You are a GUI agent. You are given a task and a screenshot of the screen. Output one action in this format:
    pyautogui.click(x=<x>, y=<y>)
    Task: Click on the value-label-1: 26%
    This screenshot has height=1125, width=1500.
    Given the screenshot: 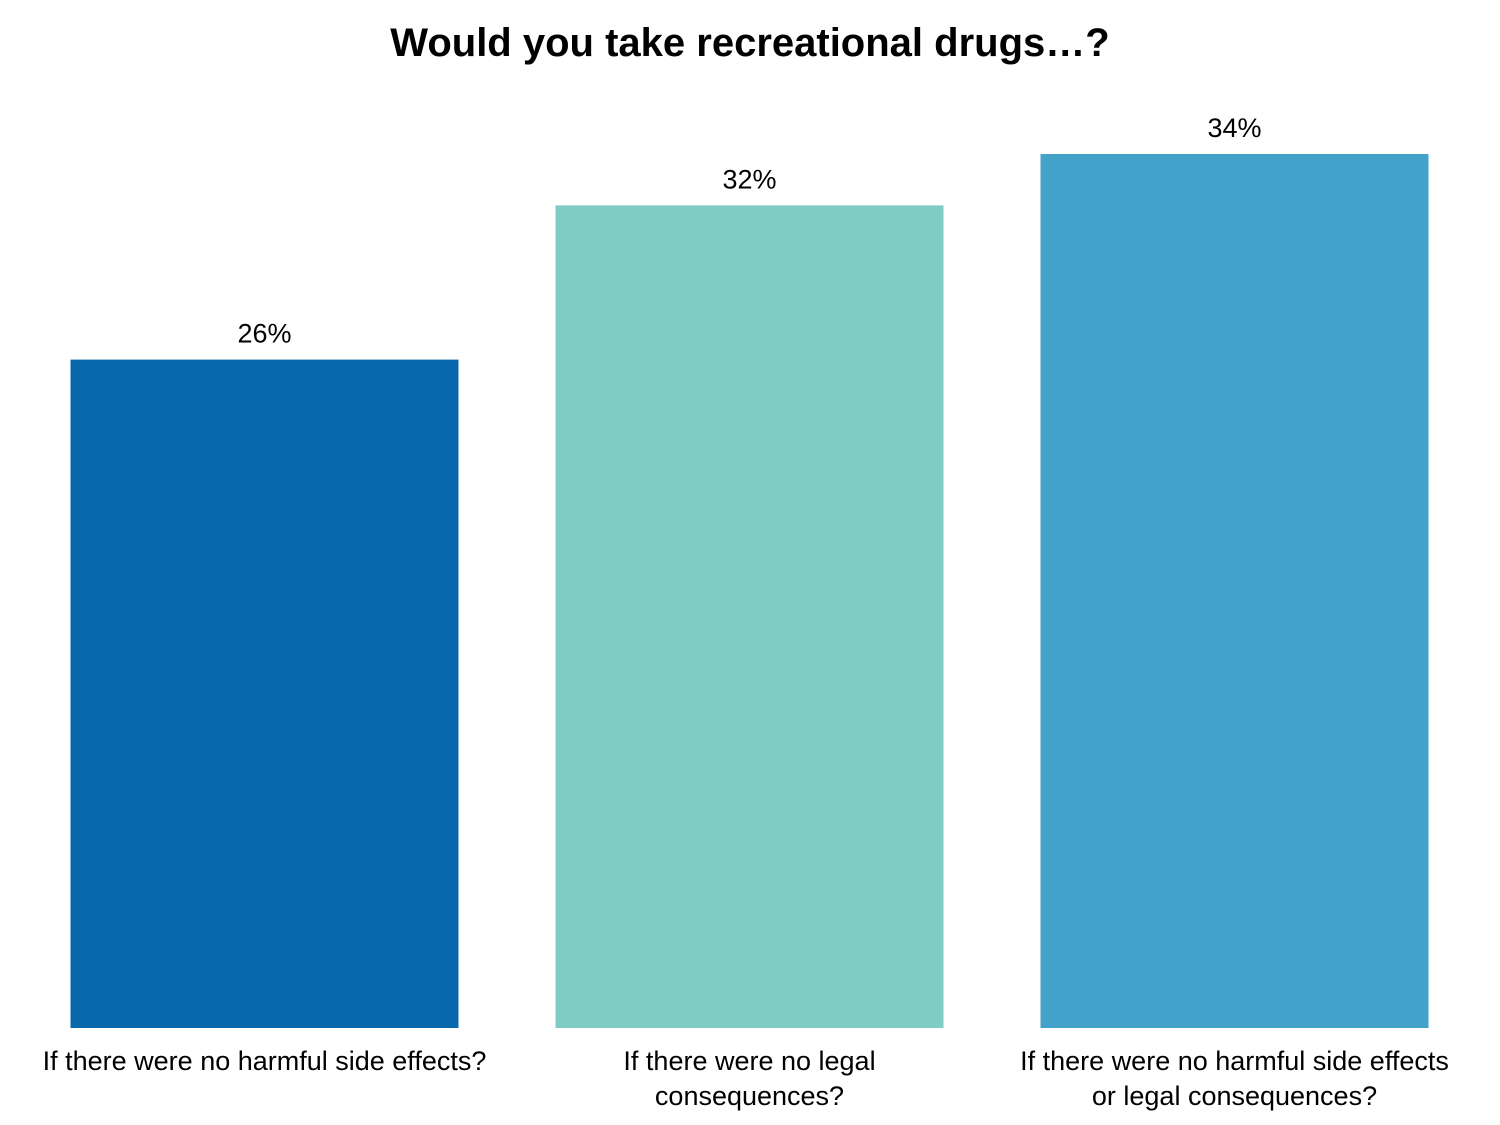 What is the action you would take?
    pyautogui.click(x=264, y=334)
    